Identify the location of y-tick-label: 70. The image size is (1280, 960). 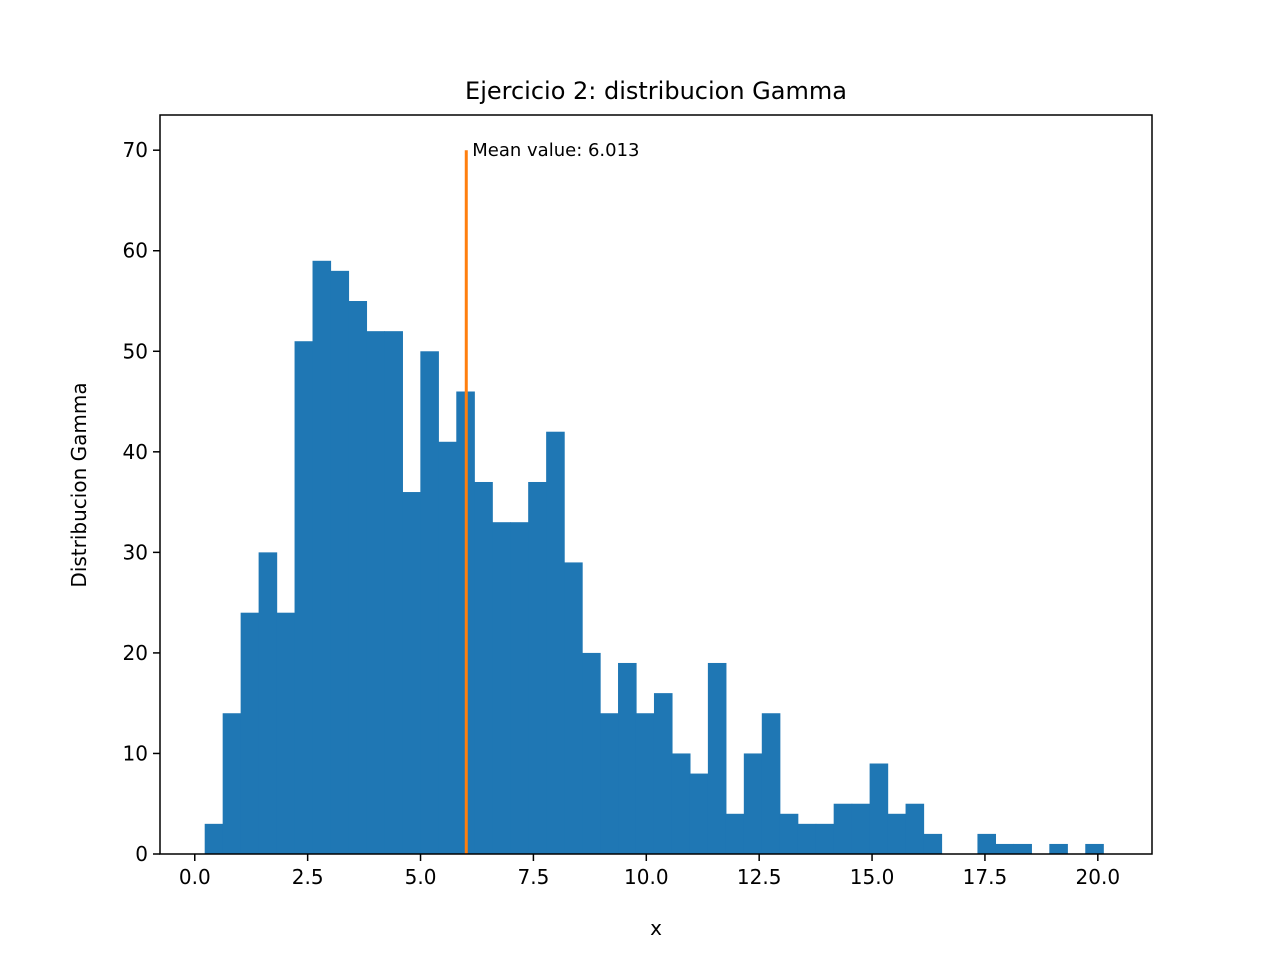
(135, 150).